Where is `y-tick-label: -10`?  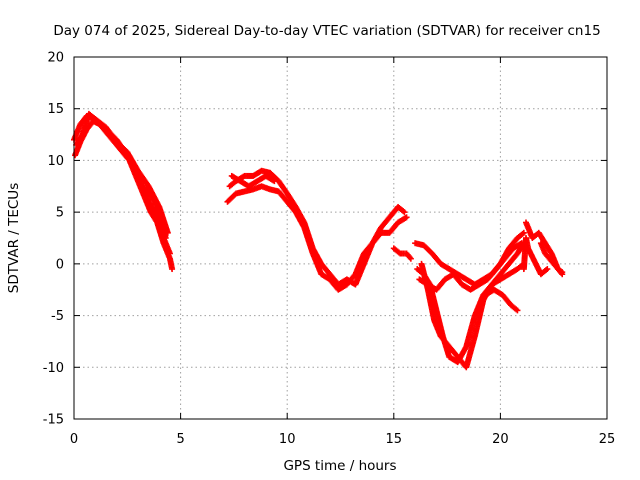 y-tick-label: -10 is located at coordinates (53, 368).